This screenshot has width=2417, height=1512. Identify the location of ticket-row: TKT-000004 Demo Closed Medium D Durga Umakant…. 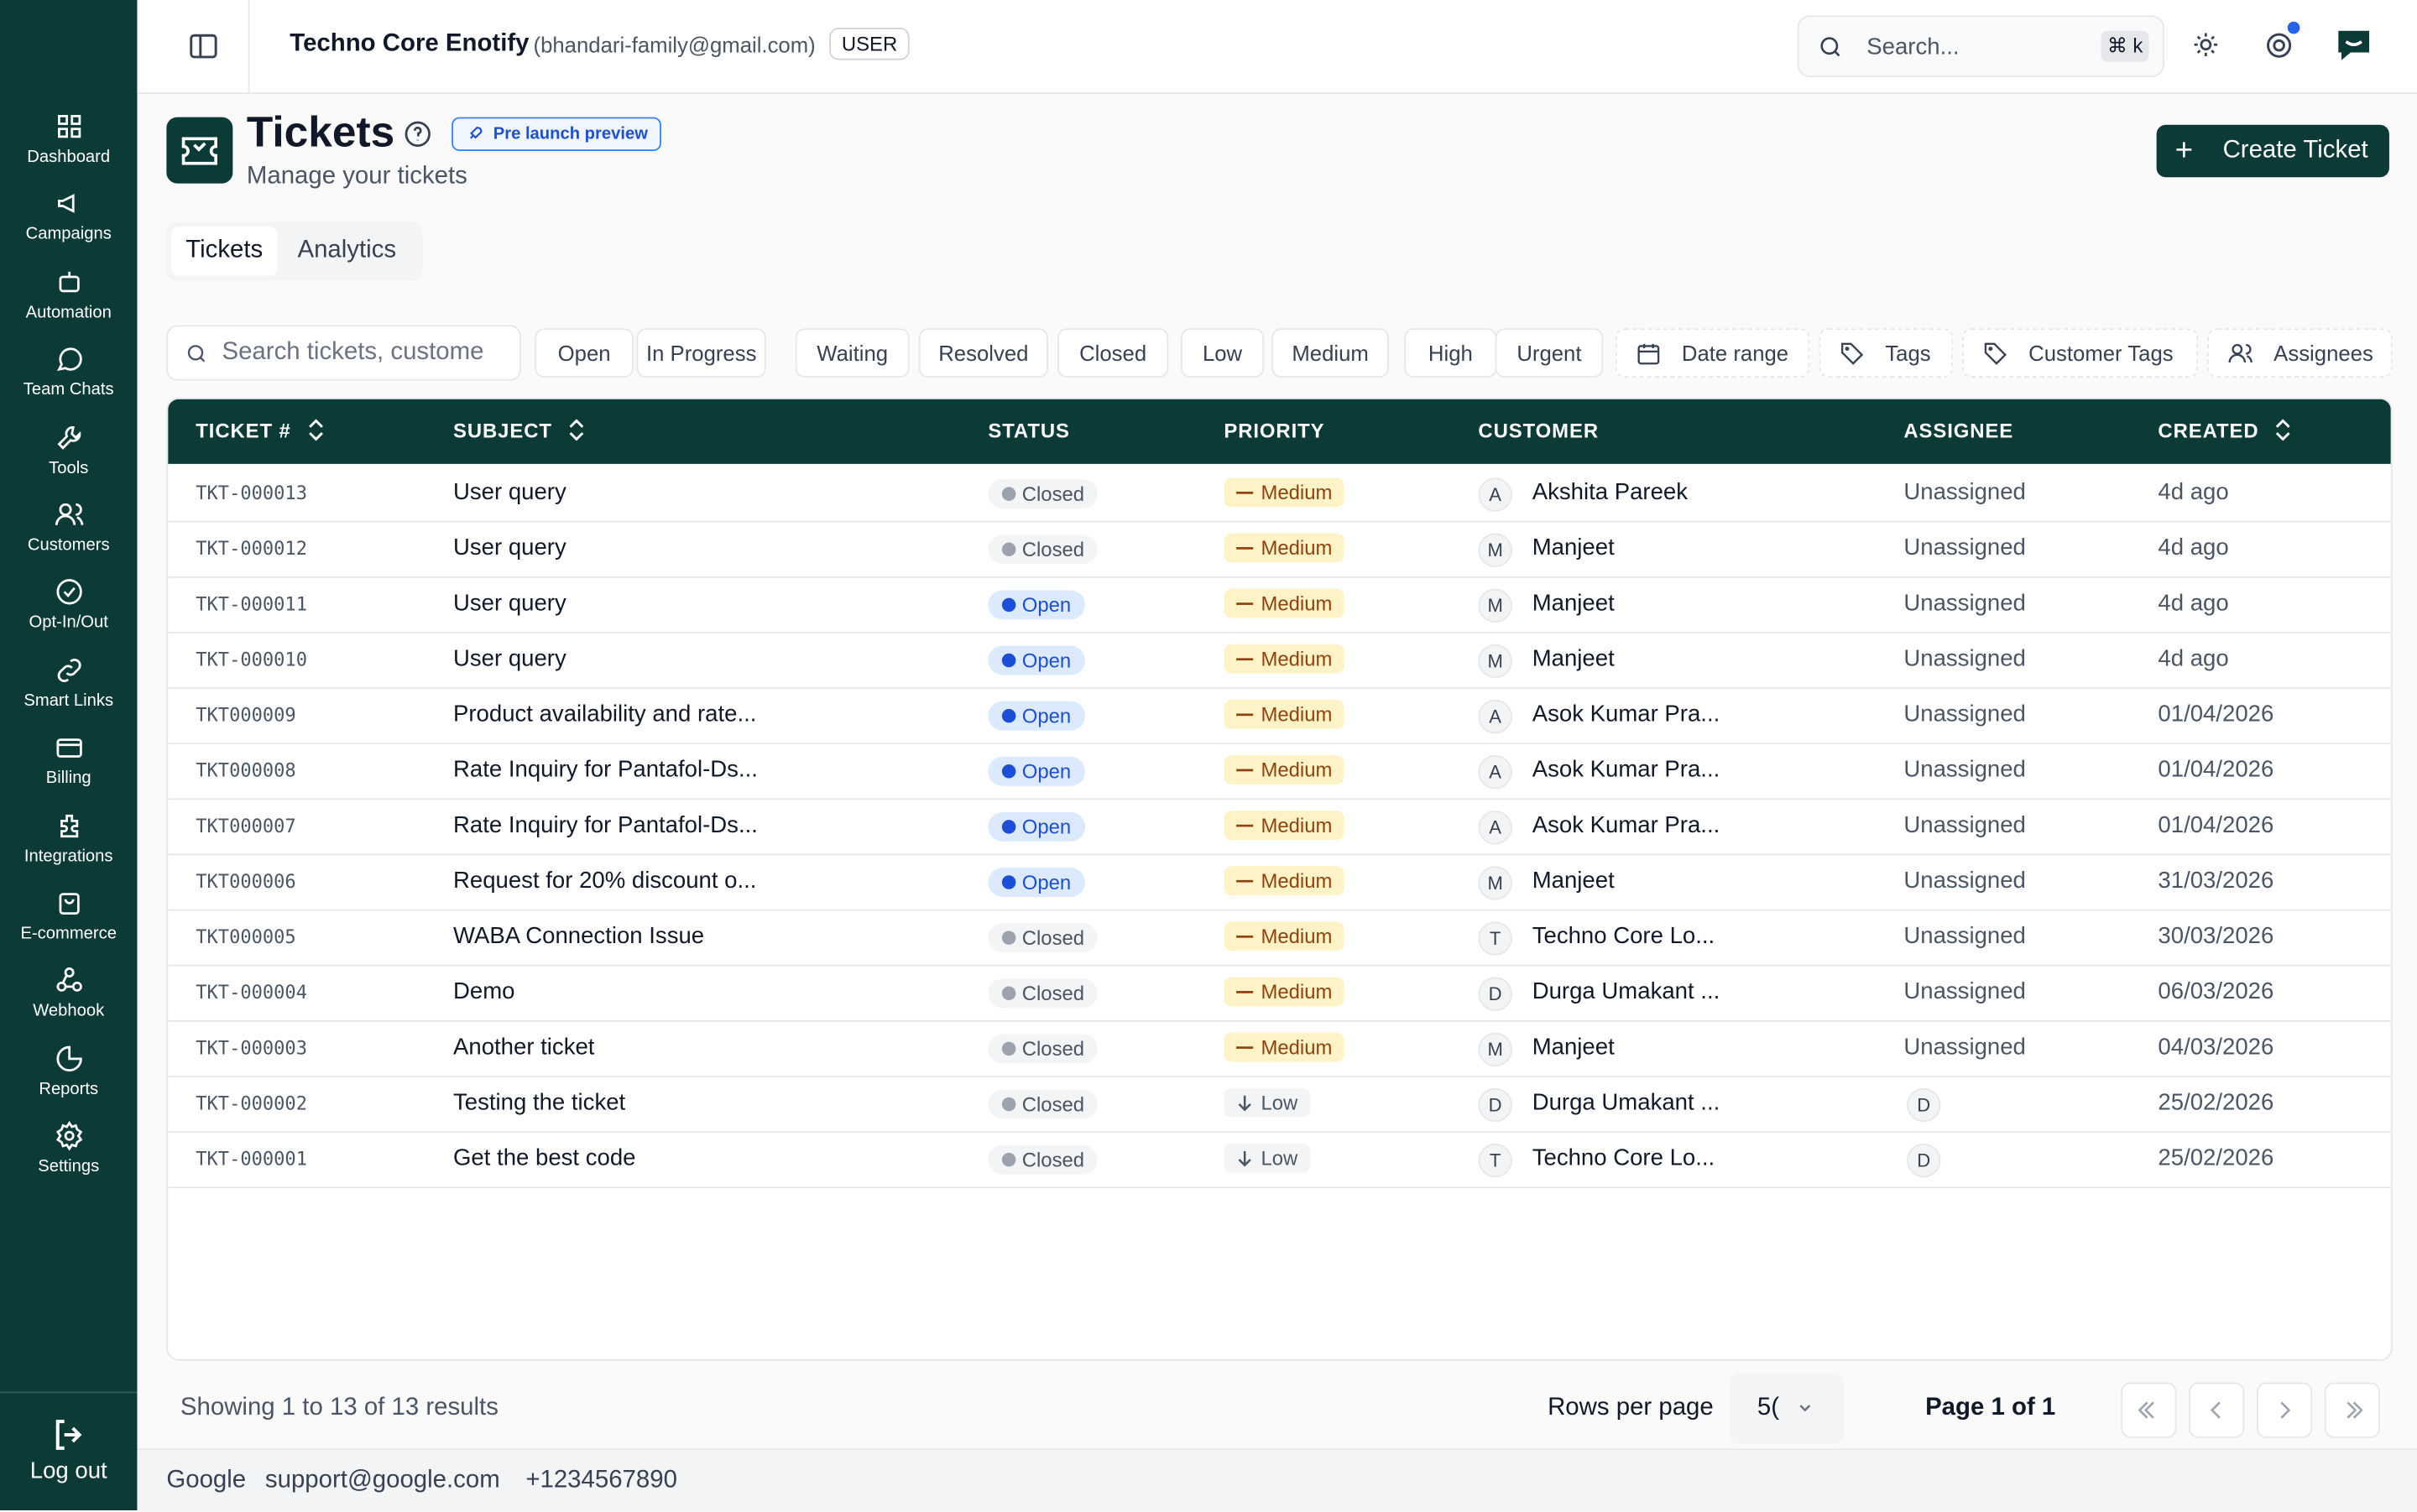
(1279, 994).